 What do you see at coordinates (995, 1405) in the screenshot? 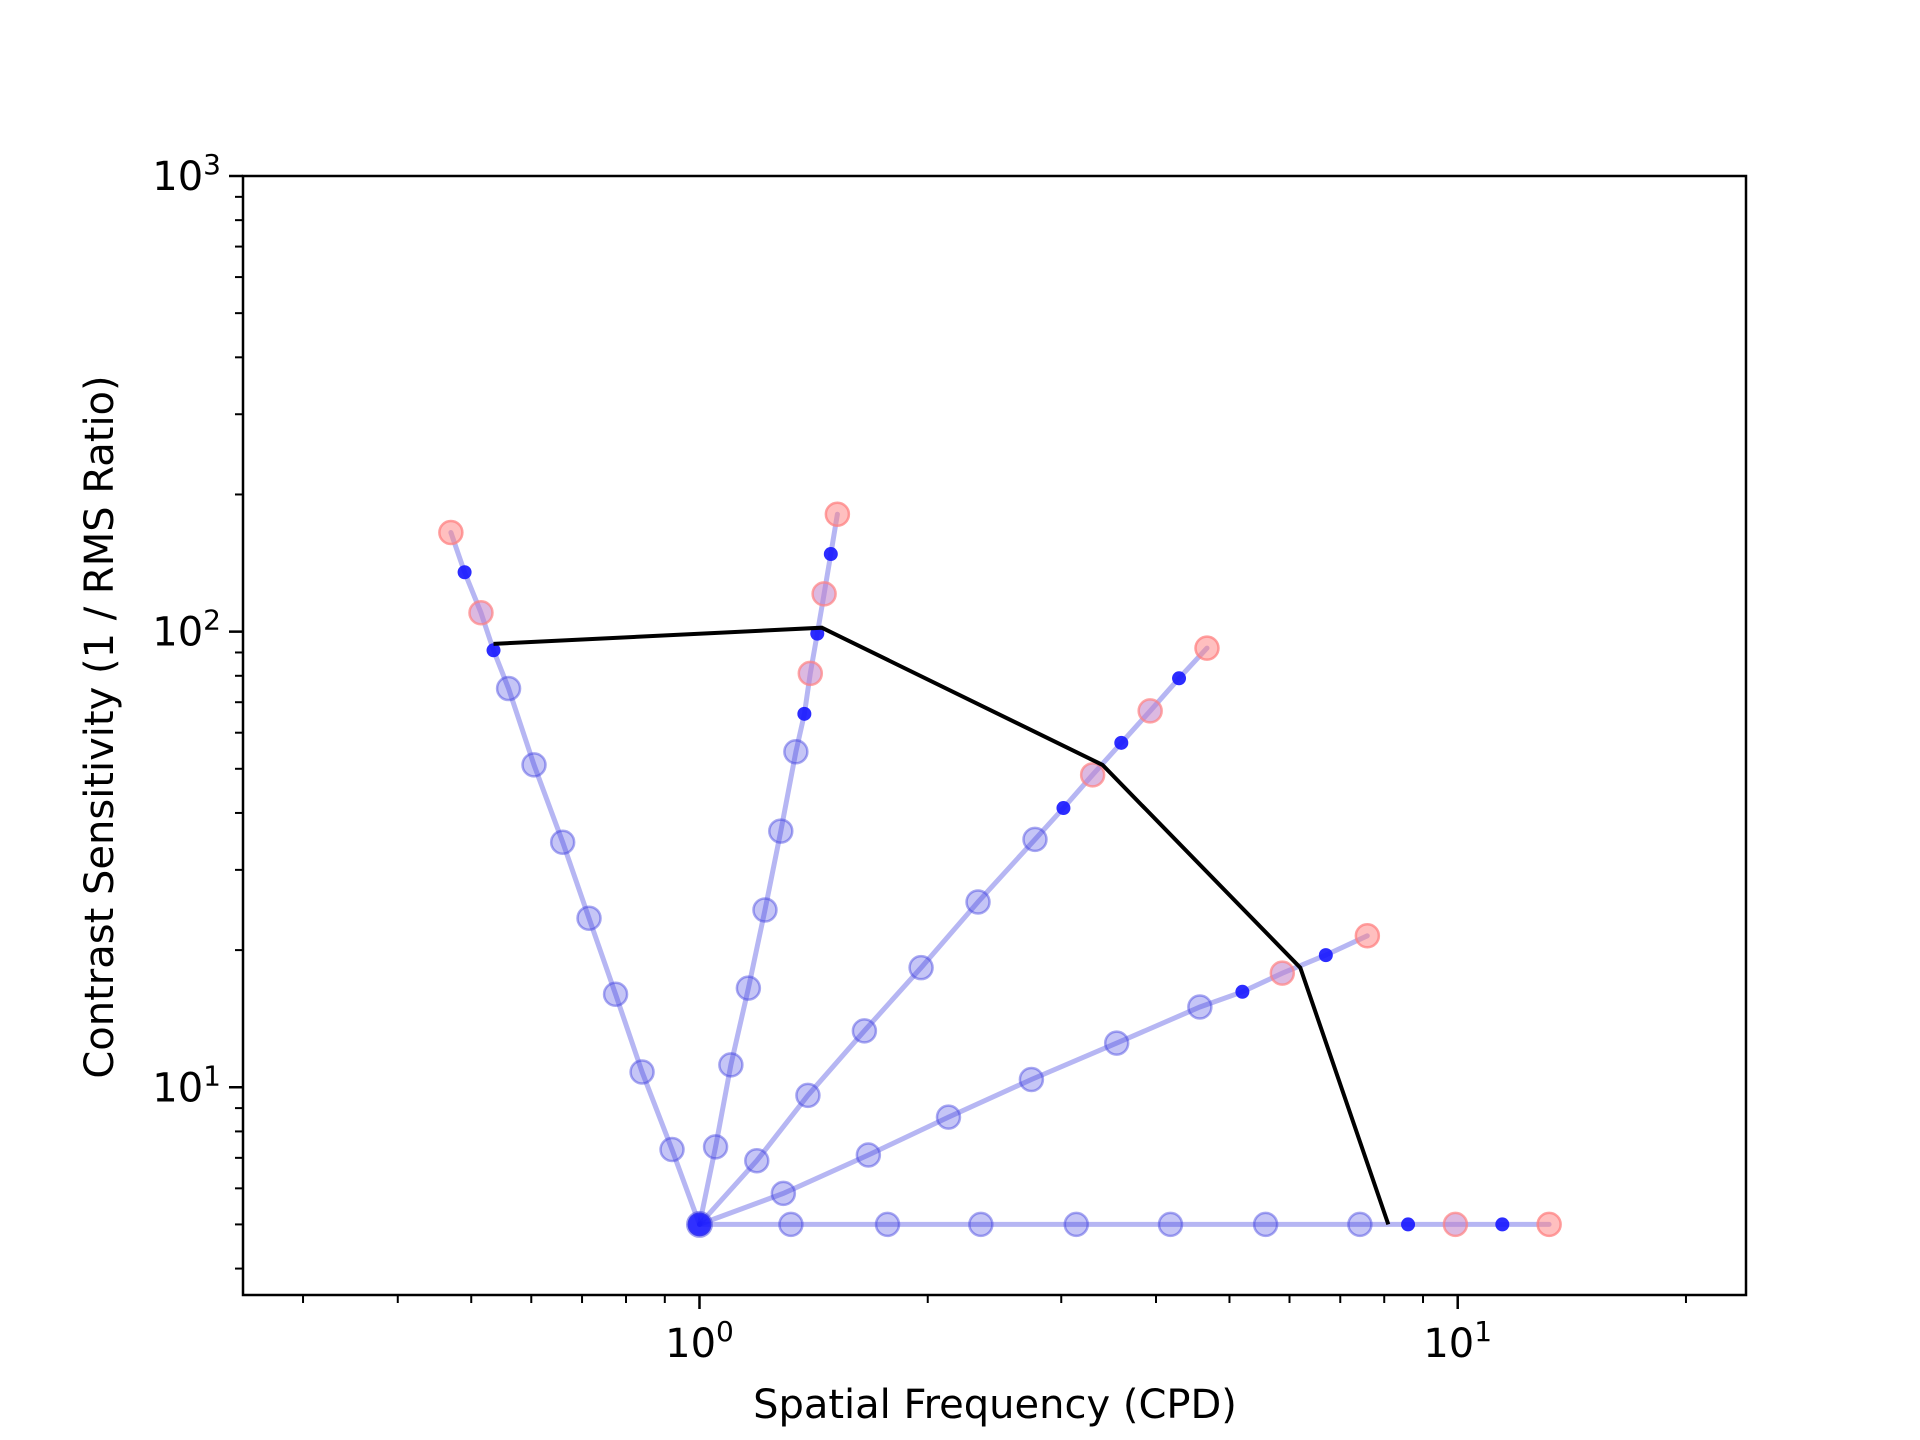
I see `x-axis-label: Spatial Frequency (CPD)` at bounding box center [995, 1405].